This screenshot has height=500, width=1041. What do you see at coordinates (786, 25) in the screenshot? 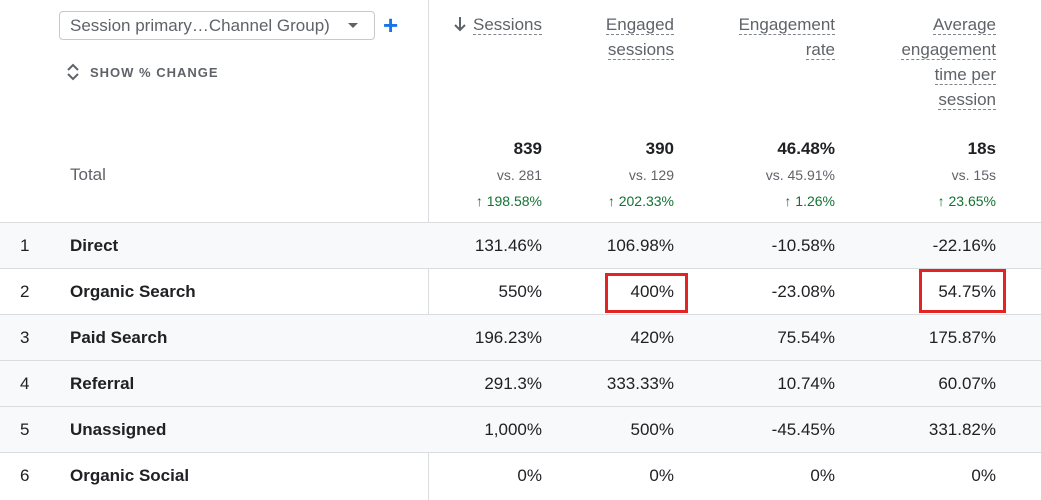
I see `column-header-label: Engagement` at bounding box center [786, 25].